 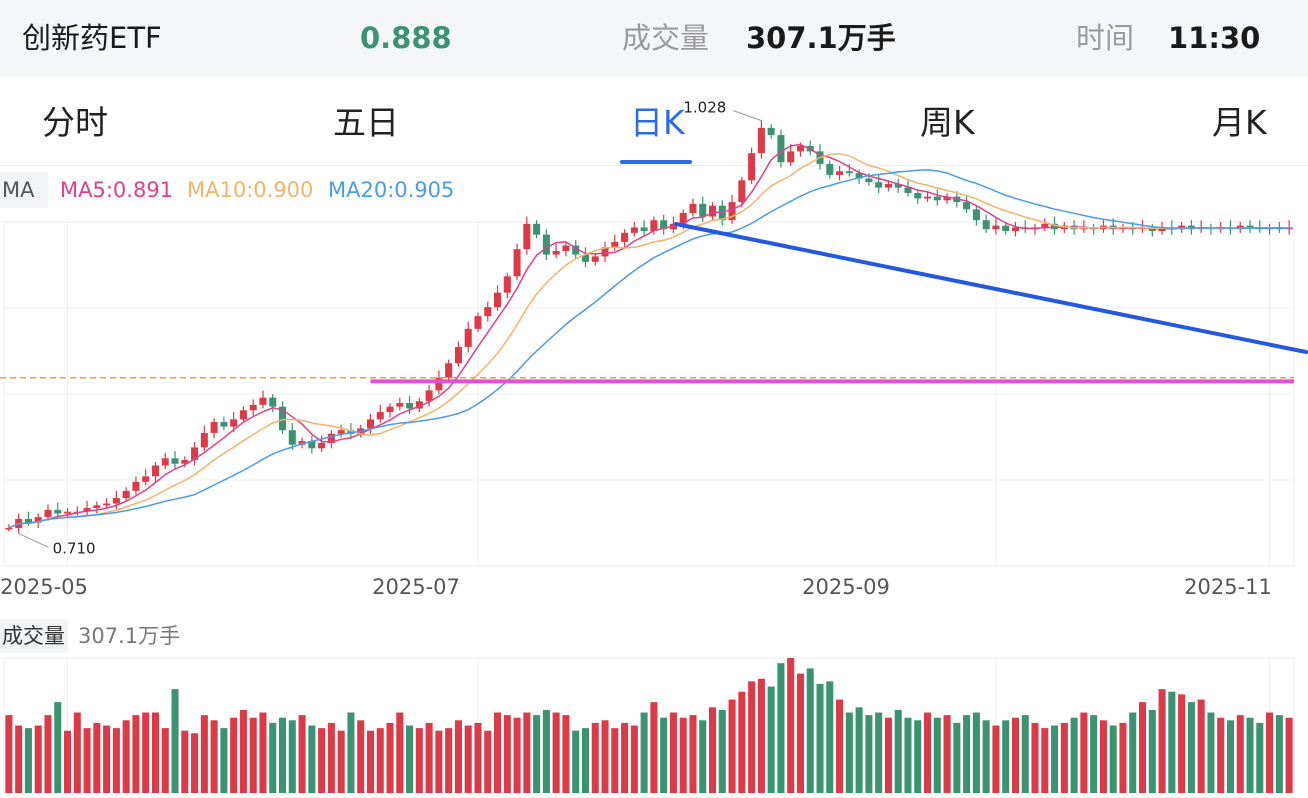 What do you see at coordinates (24, 190) in the screenshot?
I see `ma-indicator-tag: MA` at bounding box center [24, 190].